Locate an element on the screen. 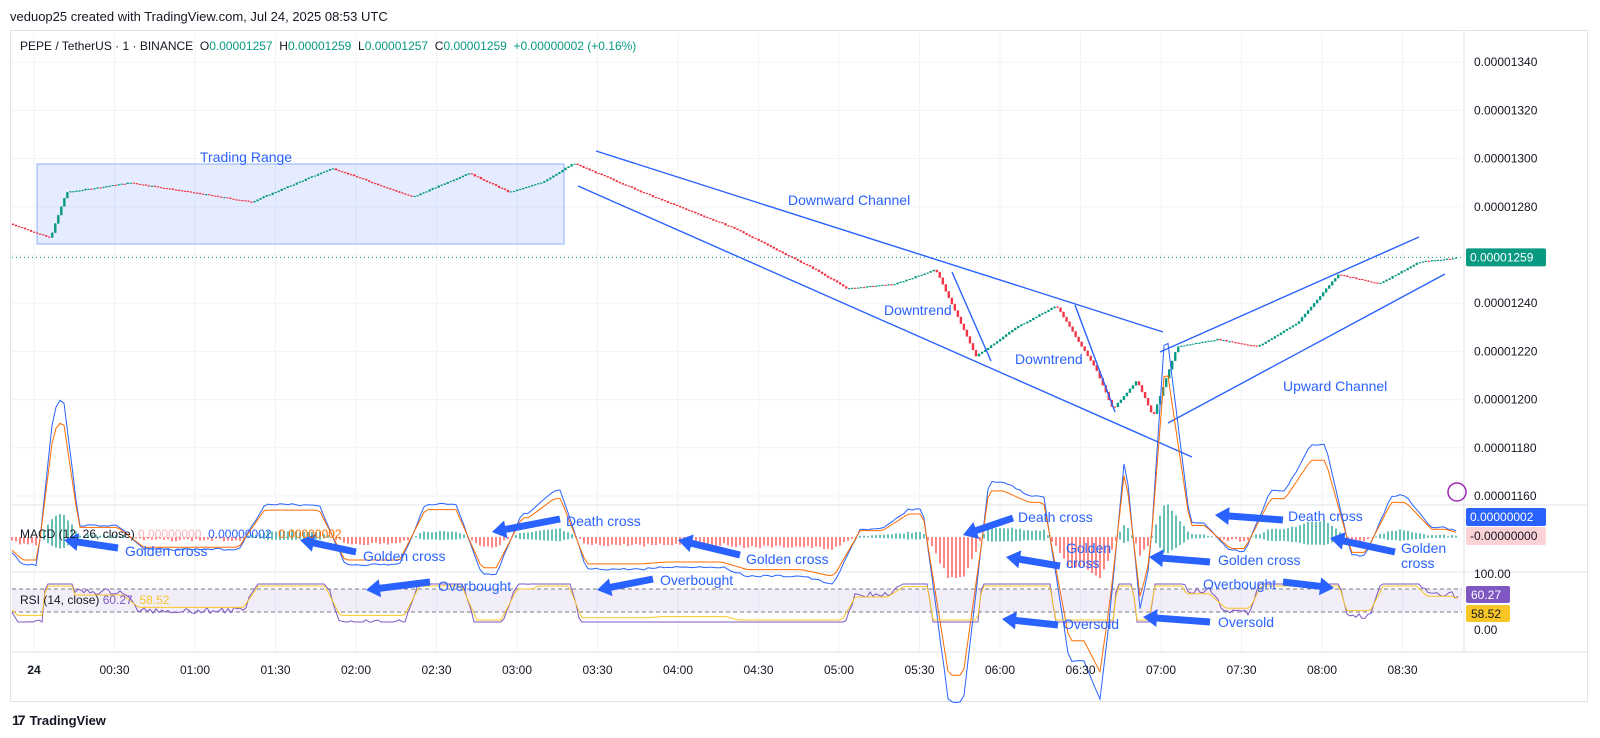 The image size is (1600, 738). tradingview-brand: 17 TradingView is located at coordinates (59, 720).